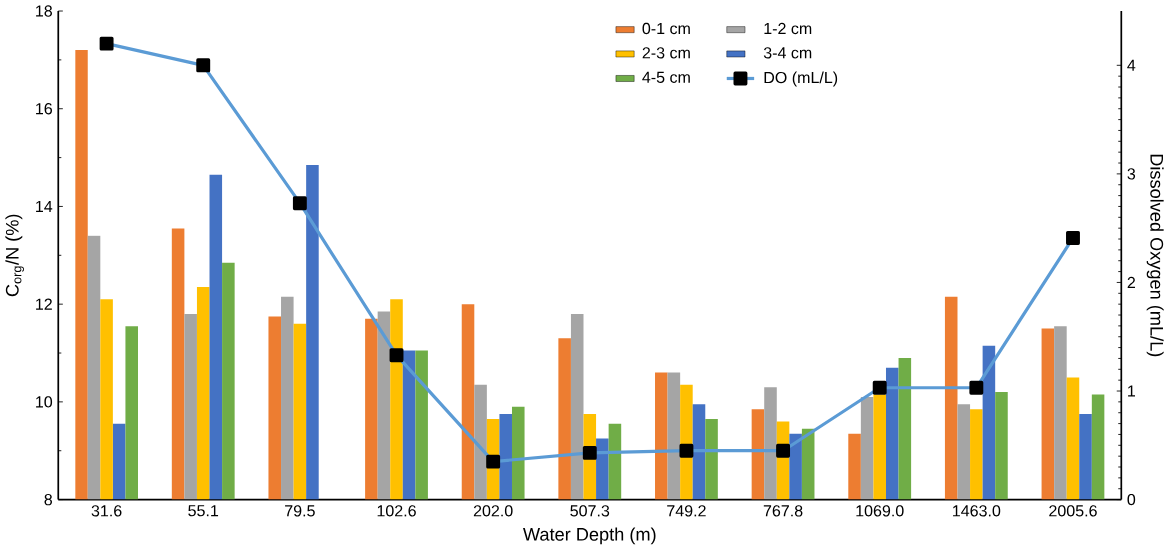 Image resolution: width=1169 pixels, height=550 pixels. Describe the element at coordinates (1073, 511) in the screenshot. I see `x-tick-label: 2005.6` at that location.